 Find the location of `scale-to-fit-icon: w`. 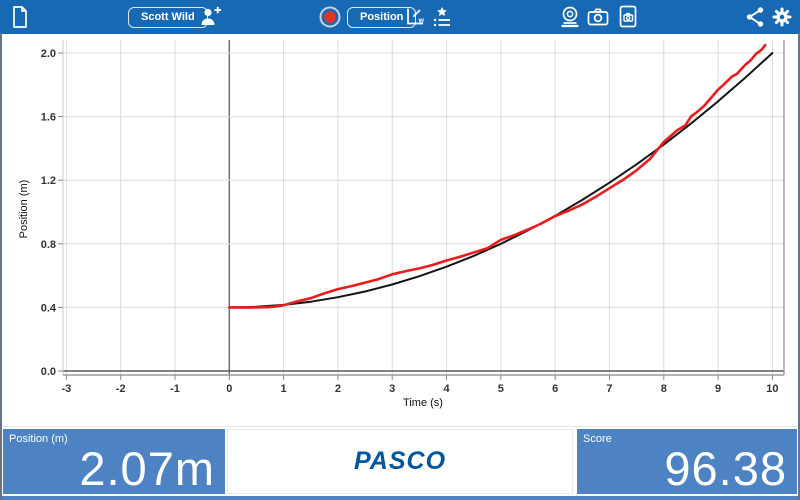

scale-to-fit-icon: w is located at coordinates (415, 17).